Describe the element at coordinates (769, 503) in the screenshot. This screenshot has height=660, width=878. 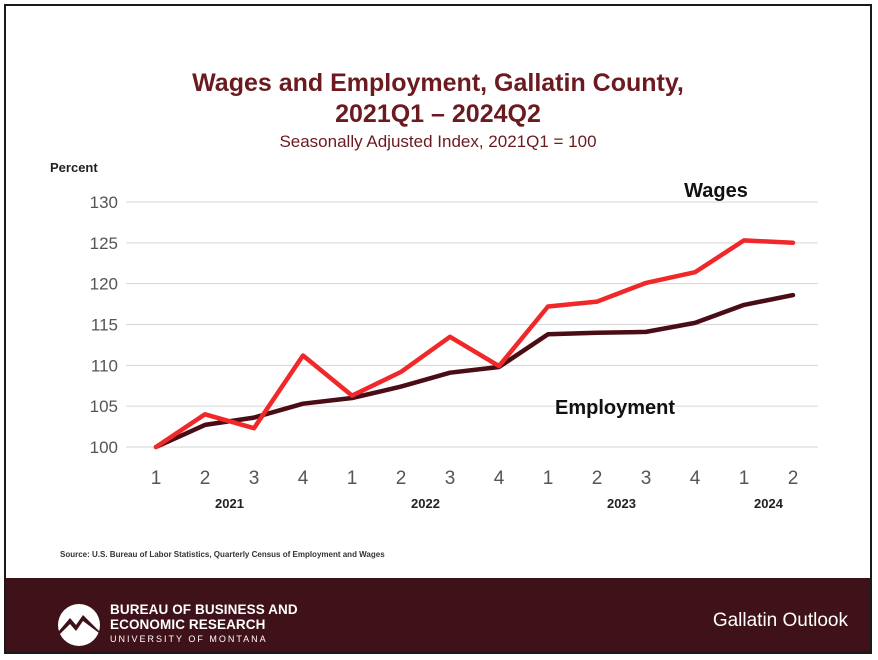
I see `year-label: 2024` at that location.